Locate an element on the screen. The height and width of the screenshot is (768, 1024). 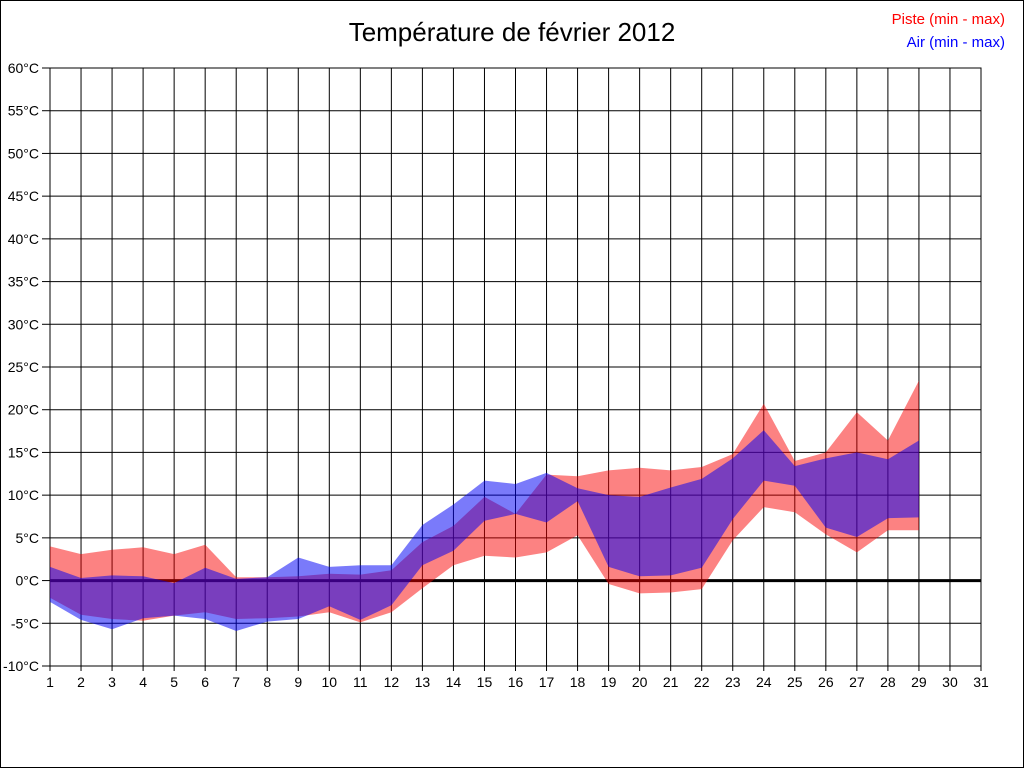
x-axis-label: 30 is located at coordinates (950, 682).